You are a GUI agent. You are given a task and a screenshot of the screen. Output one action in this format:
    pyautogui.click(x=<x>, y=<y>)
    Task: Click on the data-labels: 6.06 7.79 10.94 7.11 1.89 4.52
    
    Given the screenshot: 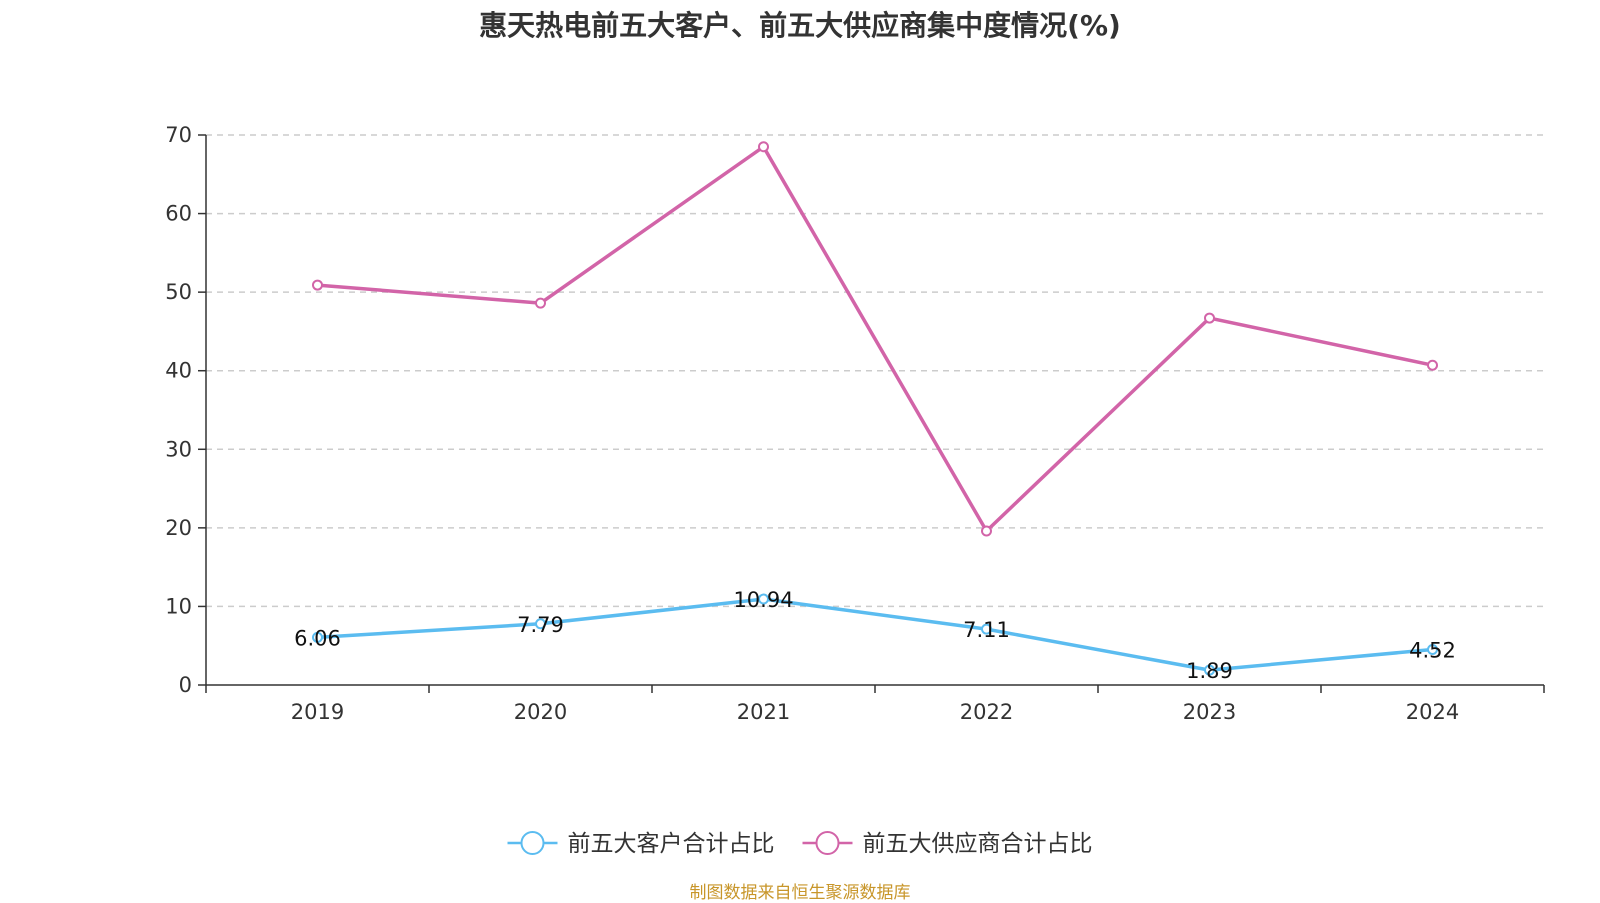 What is the action you would take?
    pyautogui.click(x=875, y=635)
    